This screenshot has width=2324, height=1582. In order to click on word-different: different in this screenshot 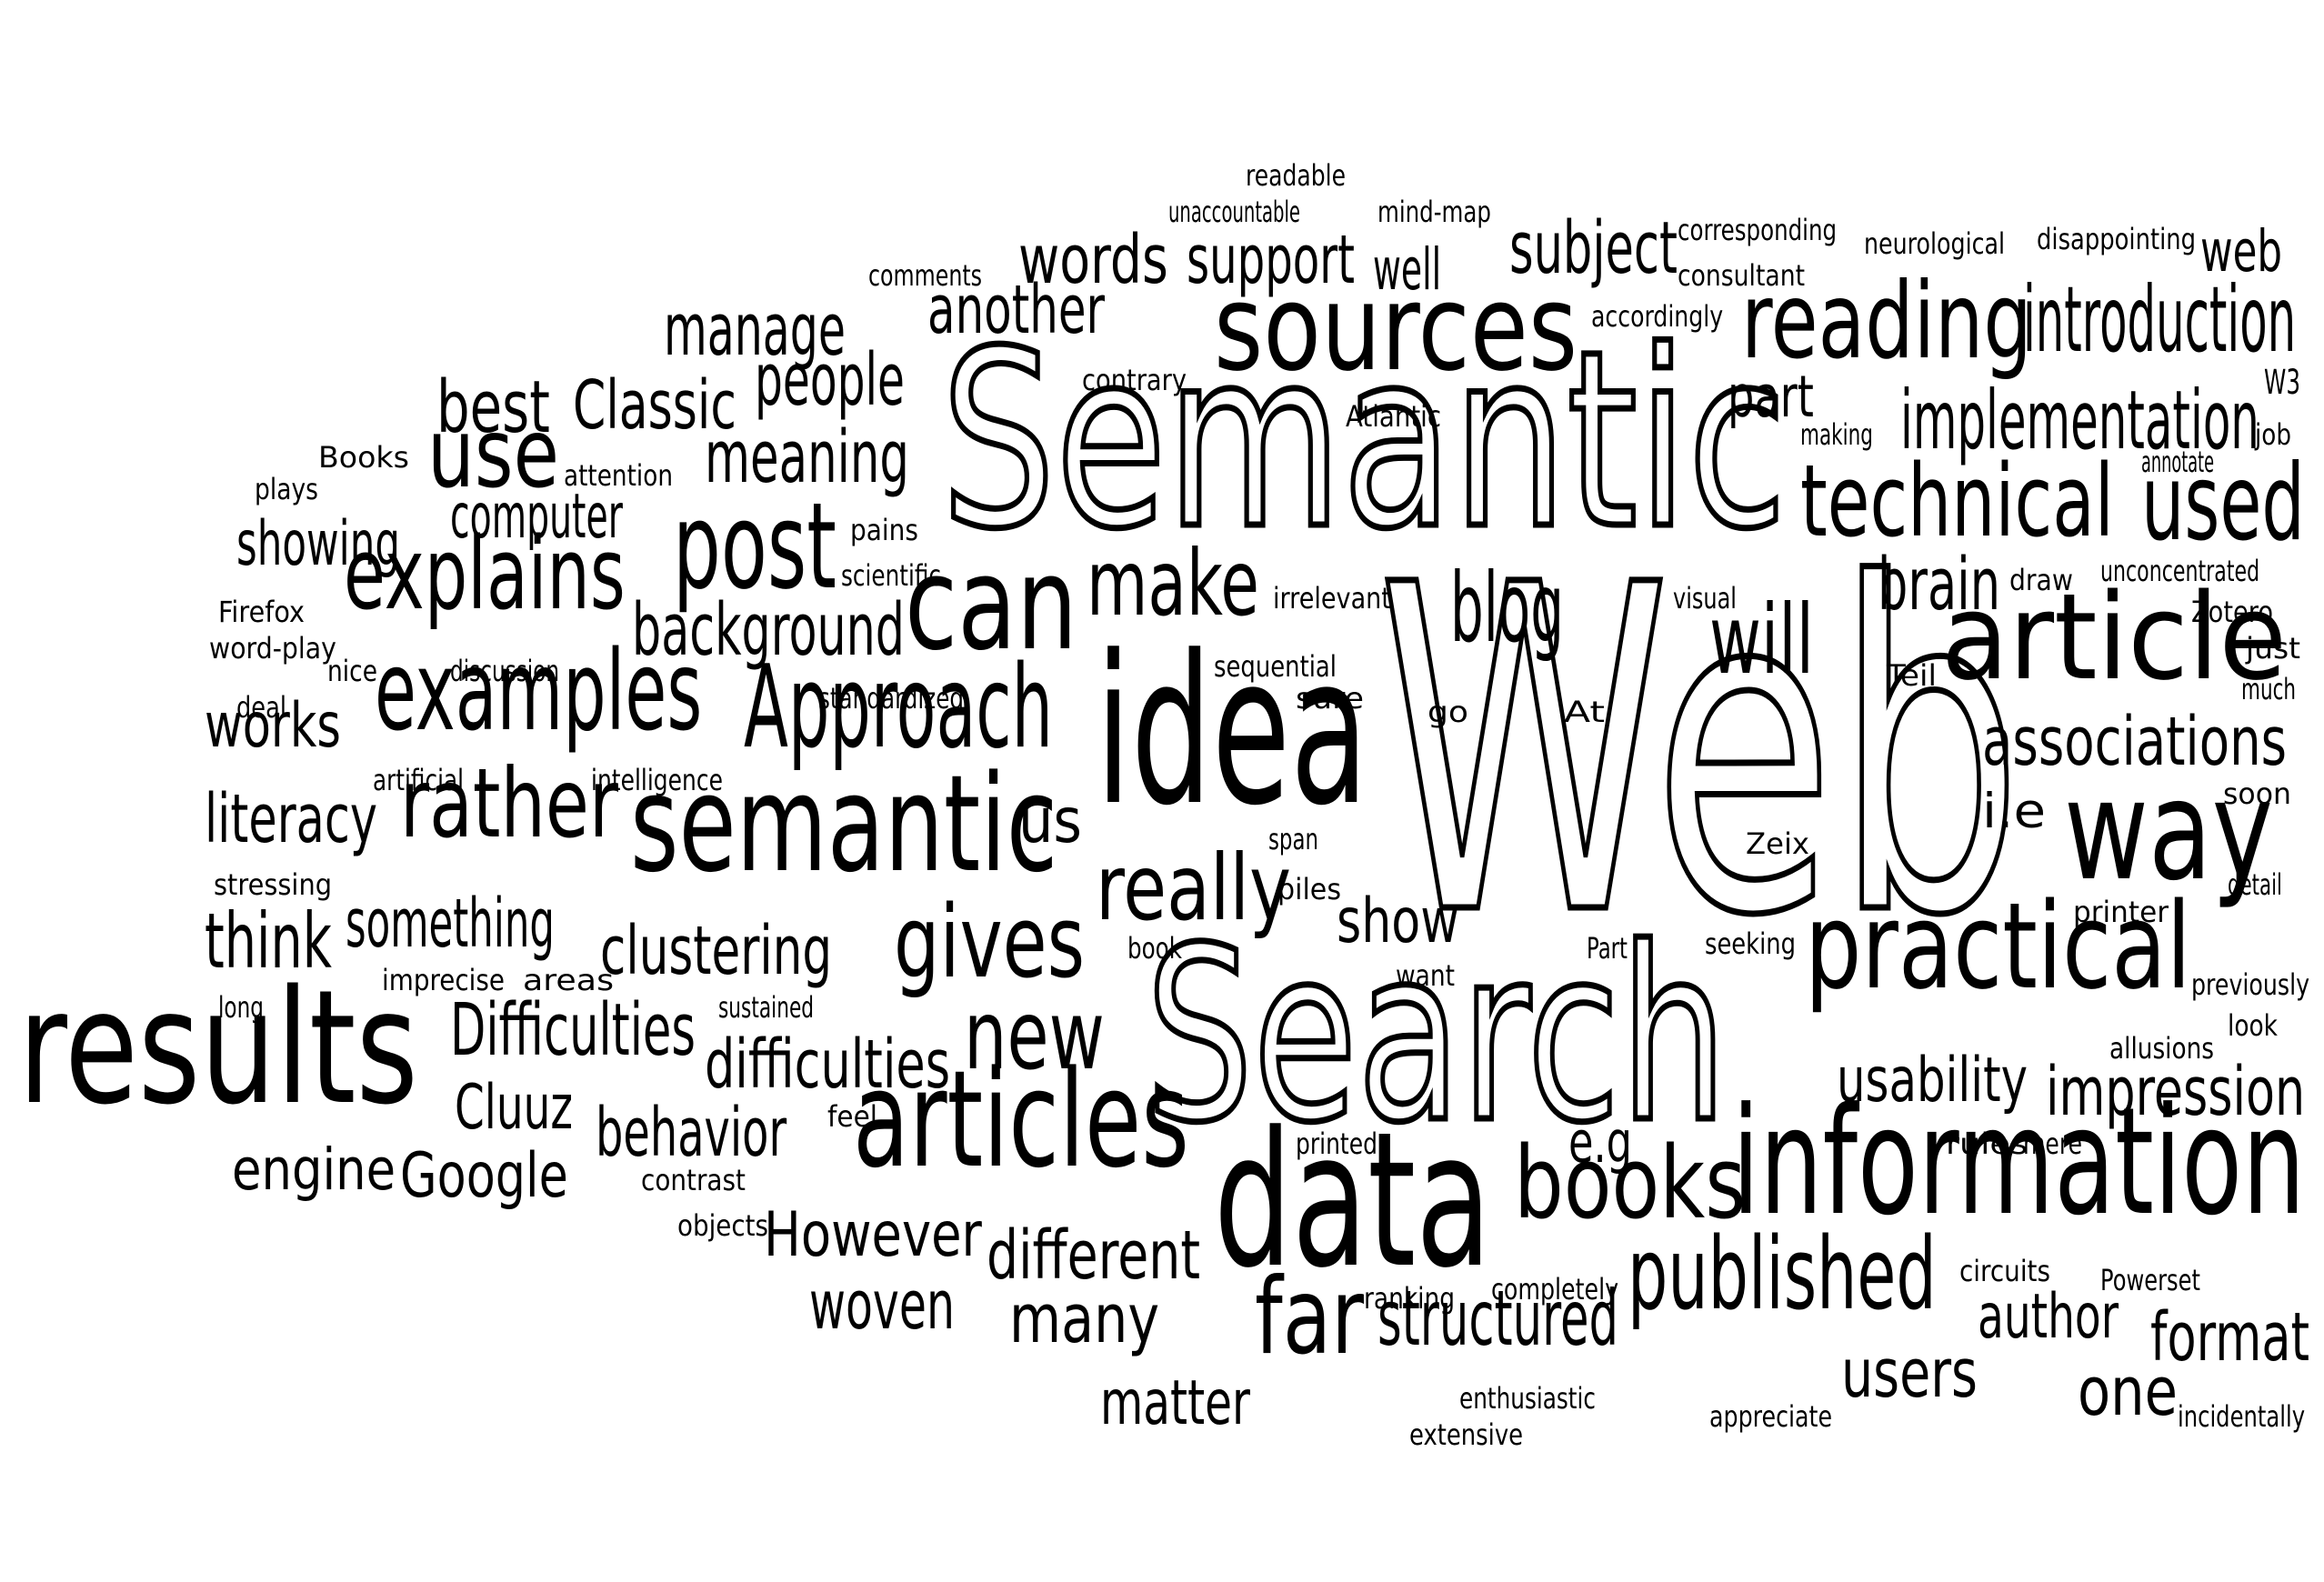, I will do `click(1094, 1256)`.